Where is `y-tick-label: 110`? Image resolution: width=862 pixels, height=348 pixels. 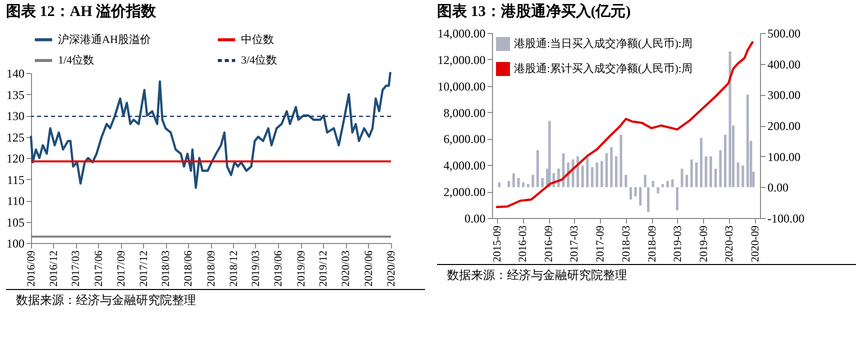
y-tick-label: 110 is located at coordinates (15, 201).